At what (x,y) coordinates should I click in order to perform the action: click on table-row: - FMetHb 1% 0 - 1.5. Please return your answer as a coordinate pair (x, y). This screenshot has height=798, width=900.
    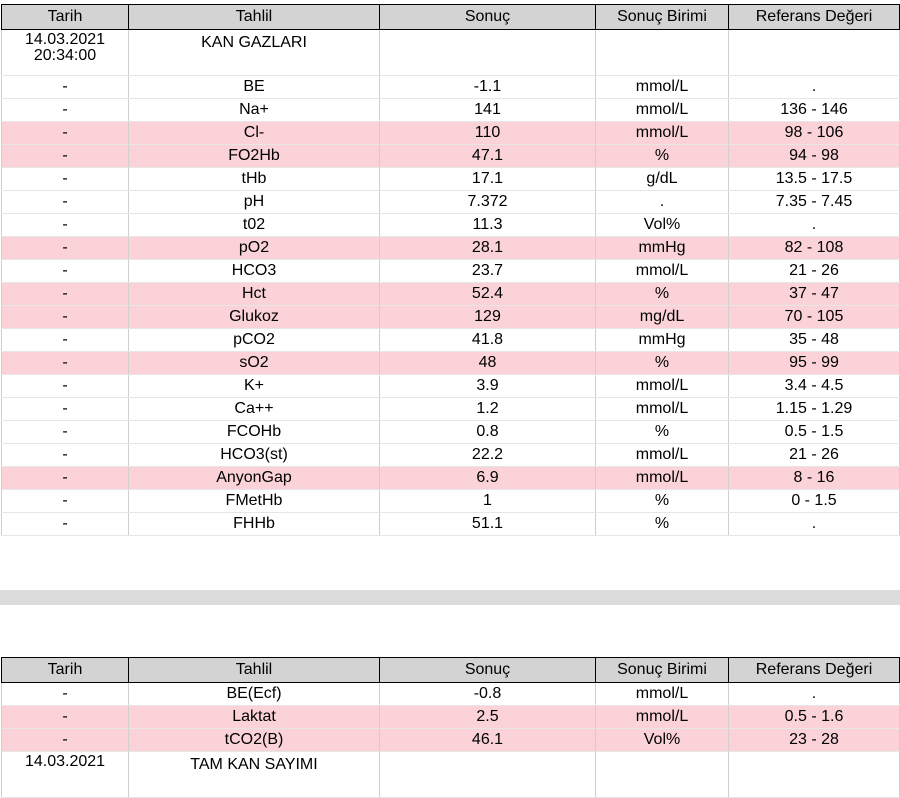
    Looking at the image, I should click on (450, 501).